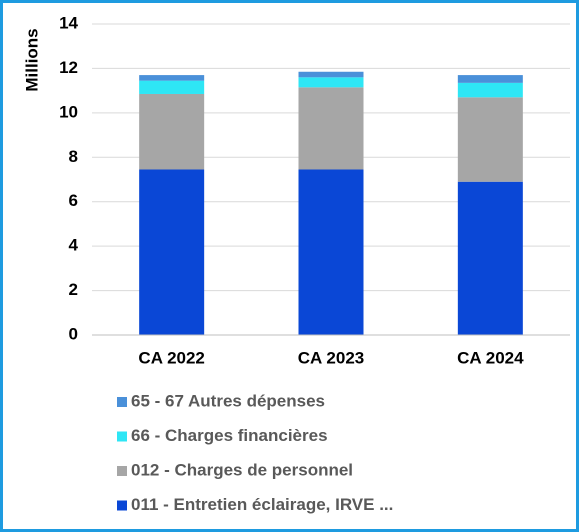 Image resolution: width=579 pixels, height=532 pixels. What do you see at coordinates (73, 289) in the screenshot?
I see `y-tick-label: 2` at bounding box center [73, 289].